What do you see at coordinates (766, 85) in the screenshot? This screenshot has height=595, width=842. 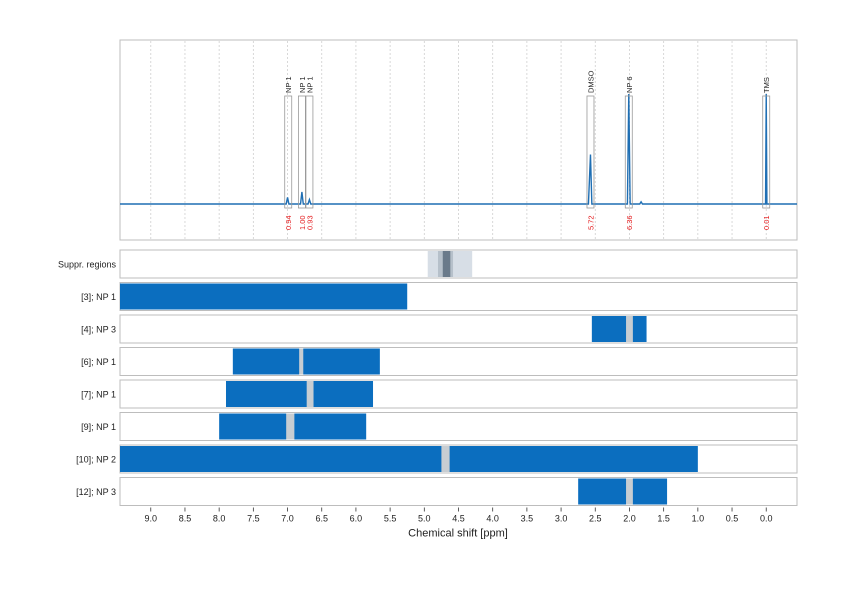 I see `peak-label: TMS` at bounding box center [766, 85].